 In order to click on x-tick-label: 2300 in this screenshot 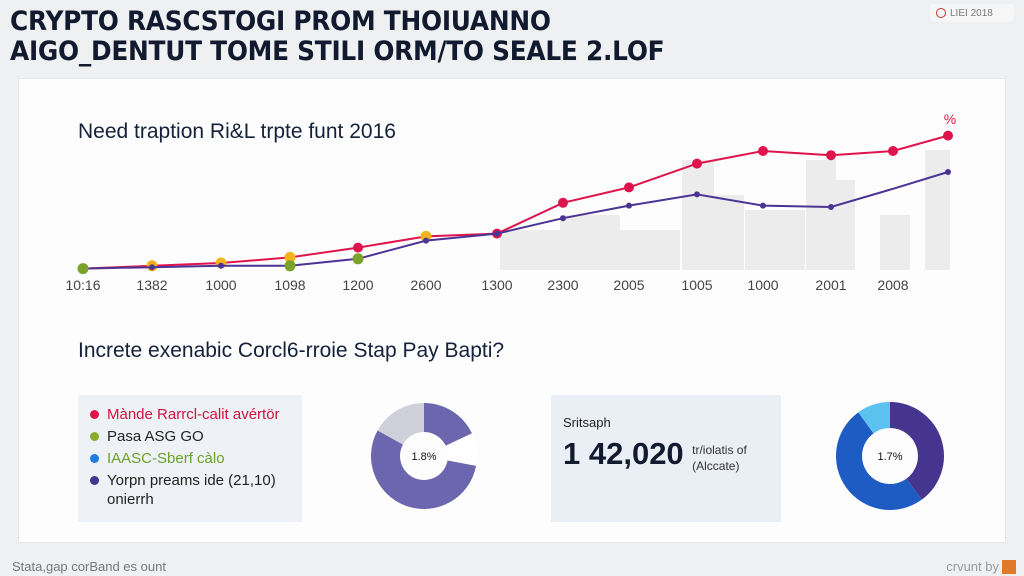, I will do `click(562, 285)`.